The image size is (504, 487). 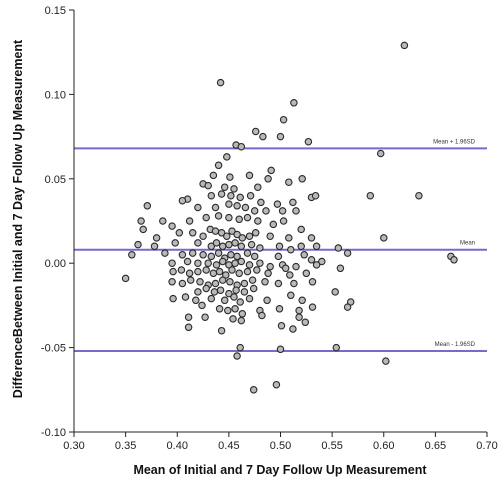 I want to click on x-tick-label: 0.50, so click(x=280, y=446).